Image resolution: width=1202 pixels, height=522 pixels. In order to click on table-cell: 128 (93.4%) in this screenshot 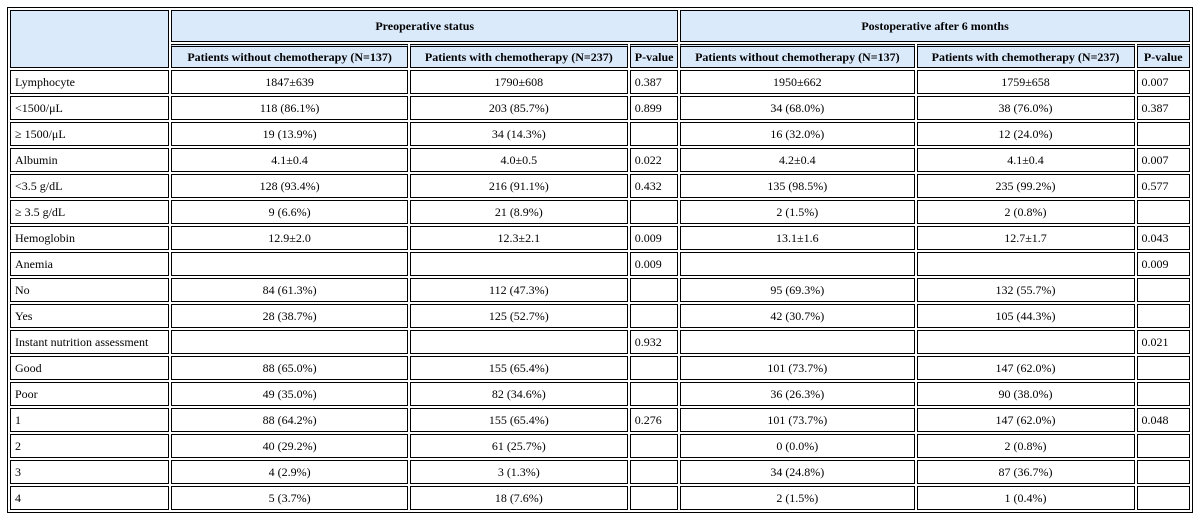, I will do `click(289, 186)`.